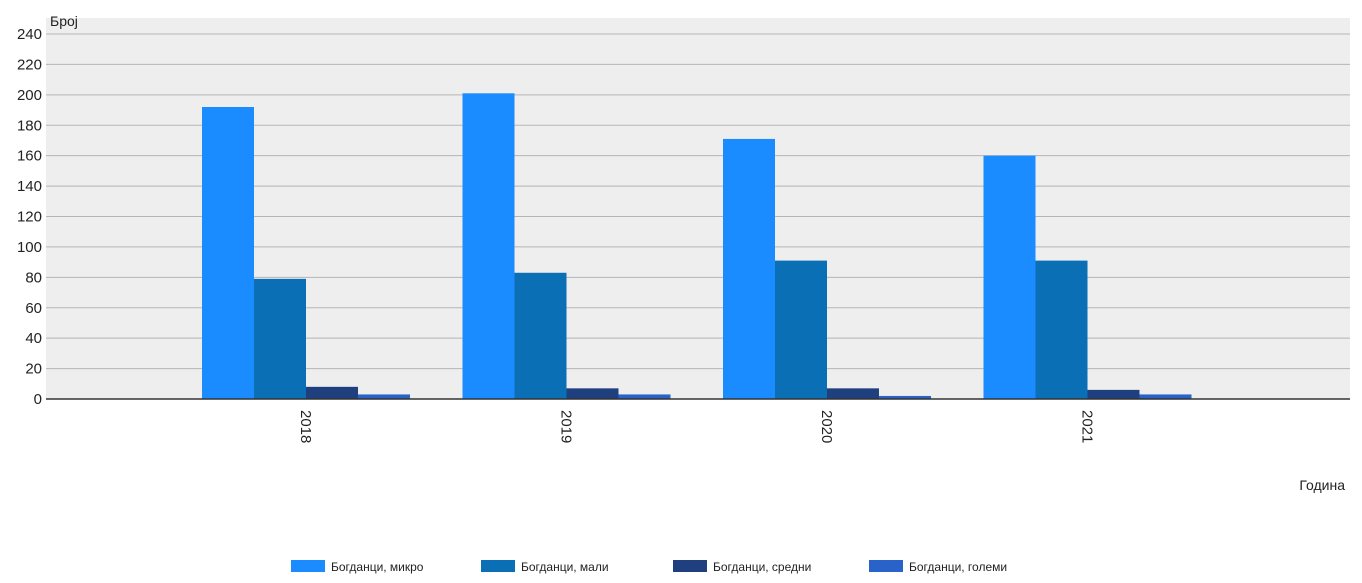 The width and height of the screenshot is (1362, 583). Describe the element at coordinates (29, 125) in the screenshot. I see `y-tick-label: 180` at that location.